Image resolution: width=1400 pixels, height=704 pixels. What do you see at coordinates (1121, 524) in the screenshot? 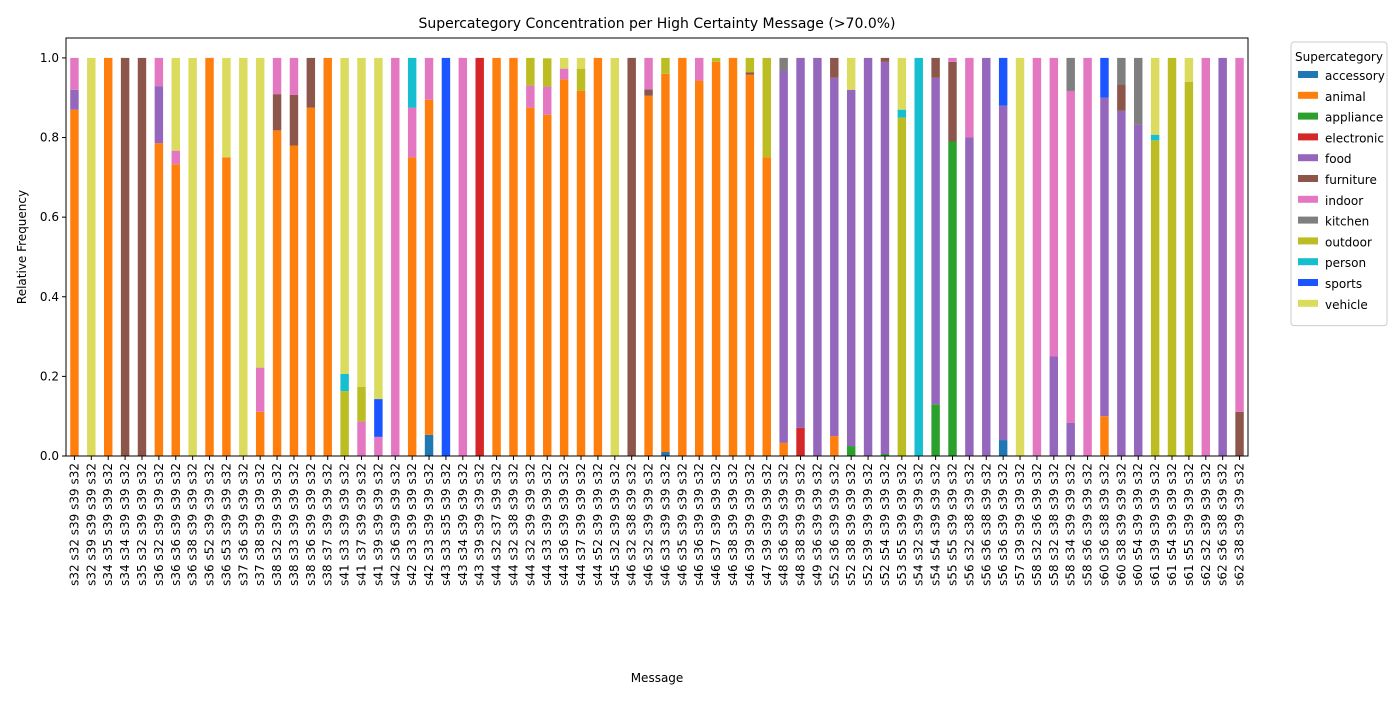
I see `x-tick-label: s60 s38 s39 s39 s32` at bounding box center [1121, 524].